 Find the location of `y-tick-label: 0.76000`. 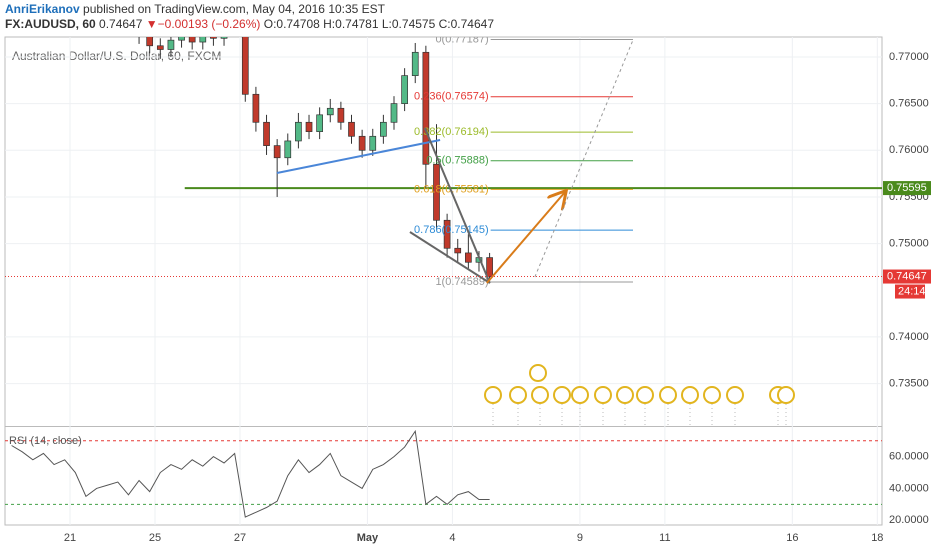

y-tick-label: 0.76000 is located at coordinates (909, 150).